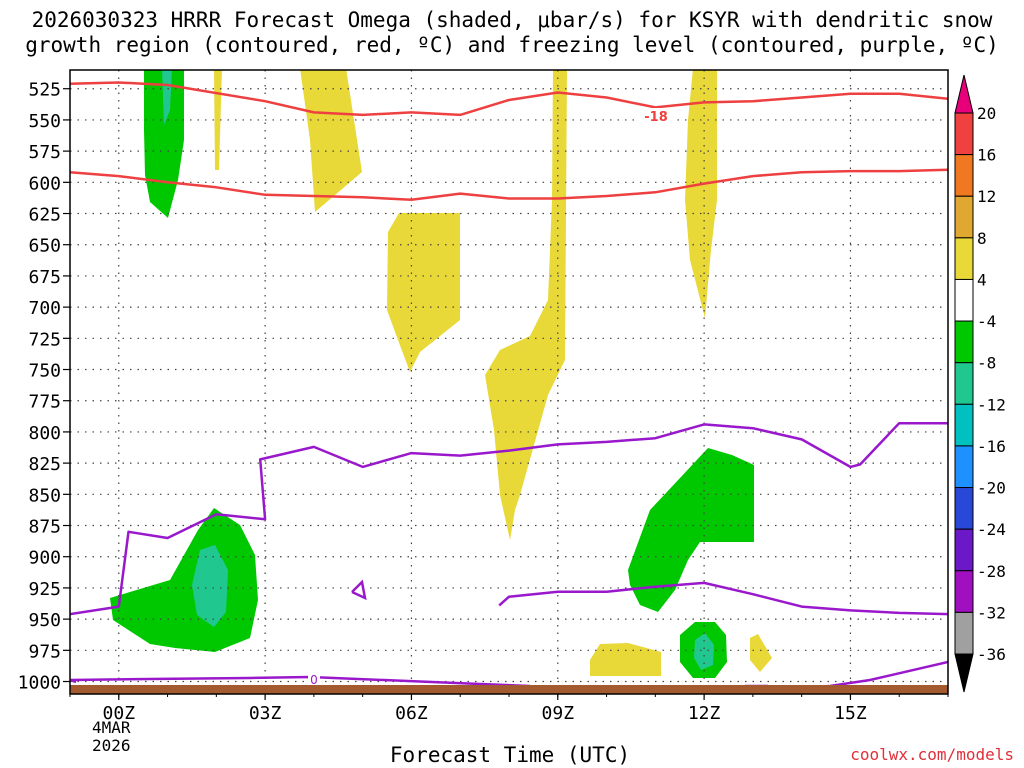 The image size is (1024, 768). What do you see at coordinates (39, 683) in the screenshot?
I see `y-tick-label: 1000` at bounding box center [39, 683].